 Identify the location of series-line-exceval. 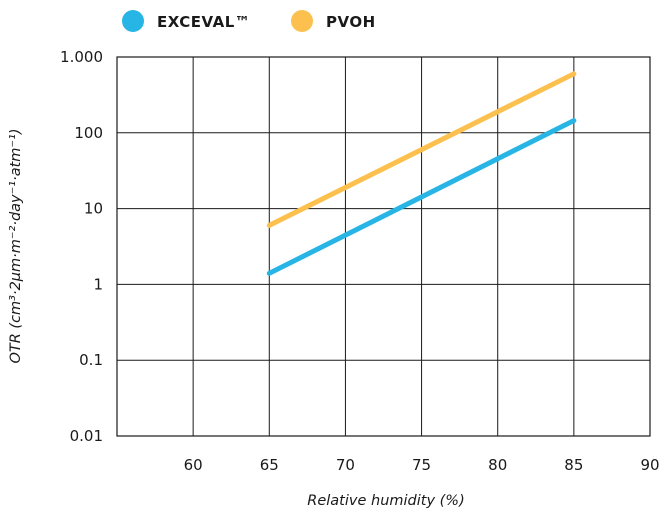
(421, 197).